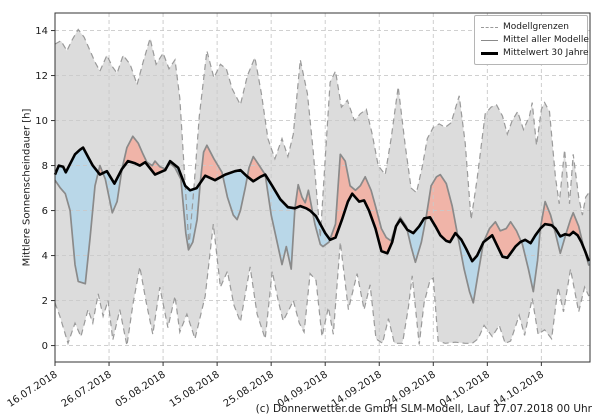  What do you see at coordinates (27, 187) in the screenshot?
I see `y-axis-title: Mittlere Sonnenscheindauer [h]` at bounding box center [27, 187].